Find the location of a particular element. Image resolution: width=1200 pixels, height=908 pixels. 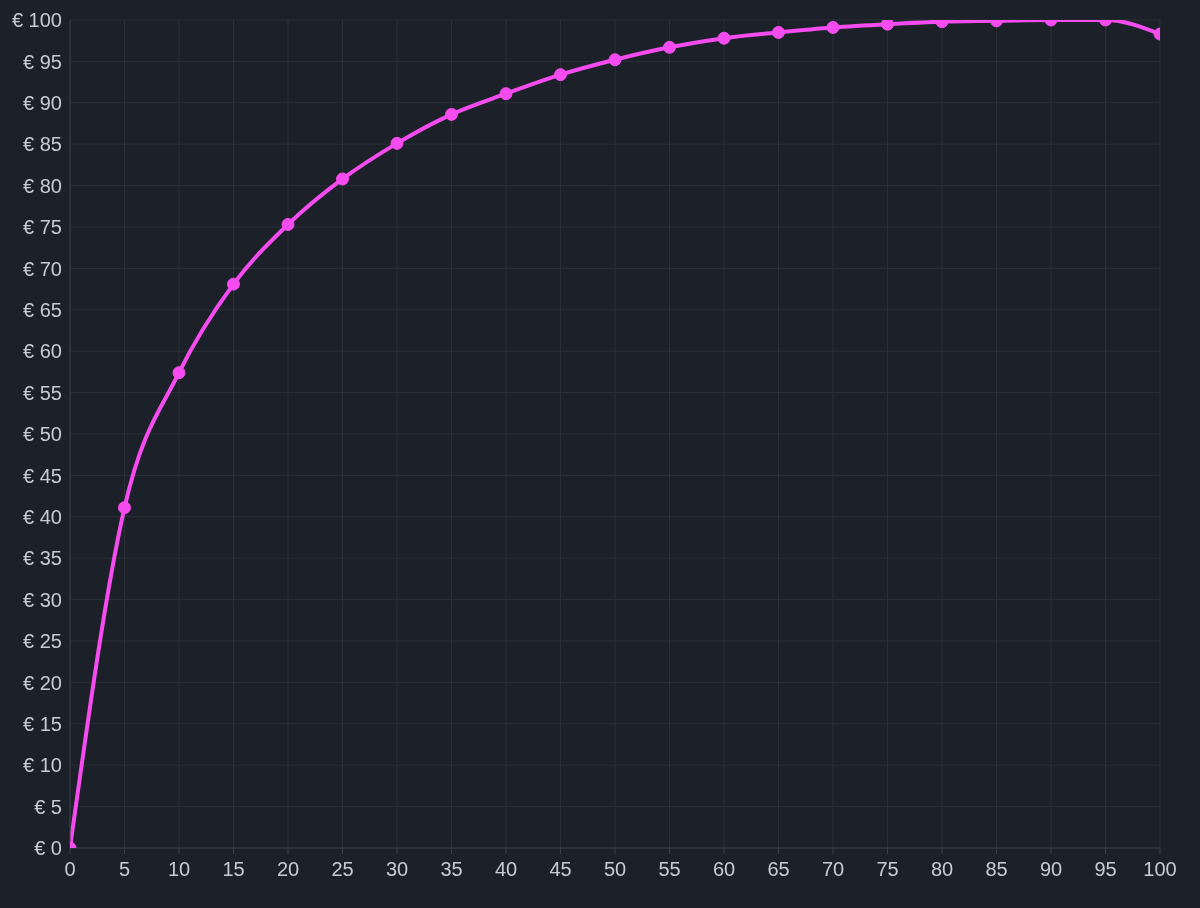

x-tick-label: 10 is located at coordinates (179, 869).